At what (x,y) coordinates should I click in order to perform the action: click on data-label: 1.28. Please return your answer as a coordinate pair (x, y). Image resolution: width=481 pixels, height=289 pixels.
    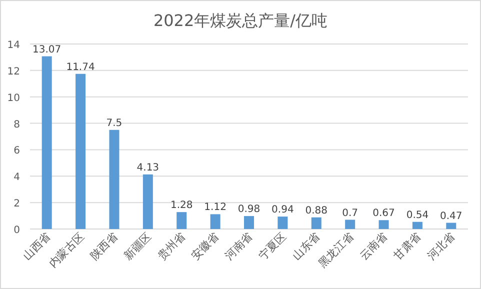
    Looking at the image, I should click on (181, 206).